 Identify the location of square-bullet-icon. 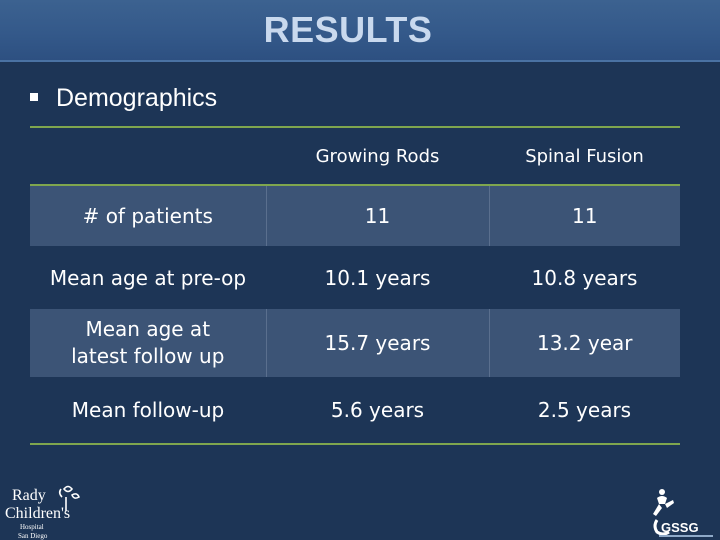
(34, 97).